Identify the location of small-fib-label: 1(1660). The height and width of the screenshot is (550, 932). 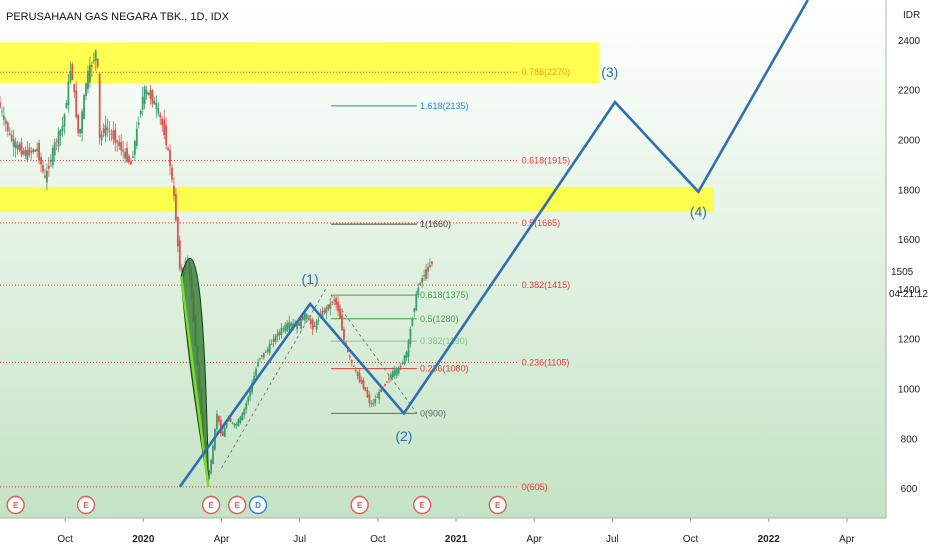
(435, 224).